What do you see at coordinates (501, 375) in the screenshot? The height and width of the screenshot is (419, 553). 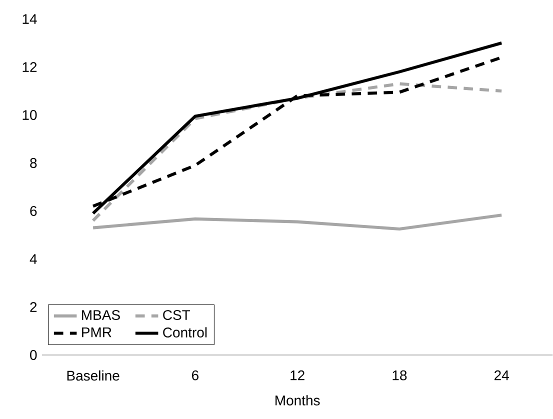 I see `x-tick-label: 24` at bounding box center [501, 375].